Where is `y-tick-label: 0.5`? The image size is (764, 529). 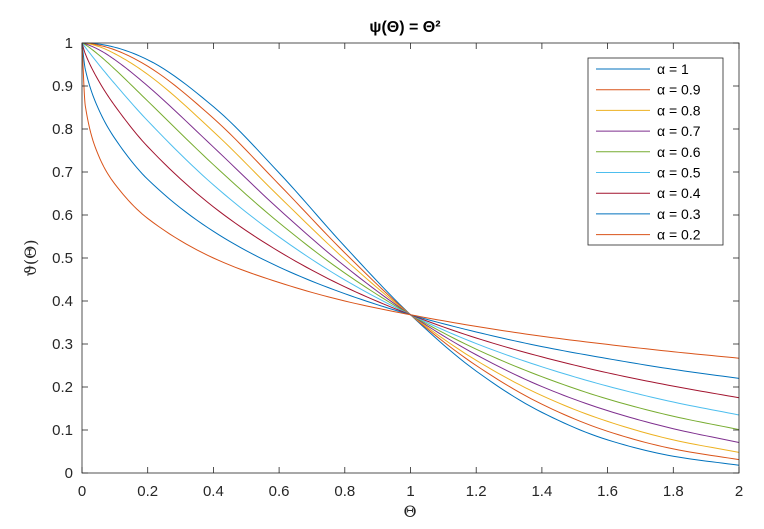 y-tick-label: 0.5 is located at coordinates (62, 258).